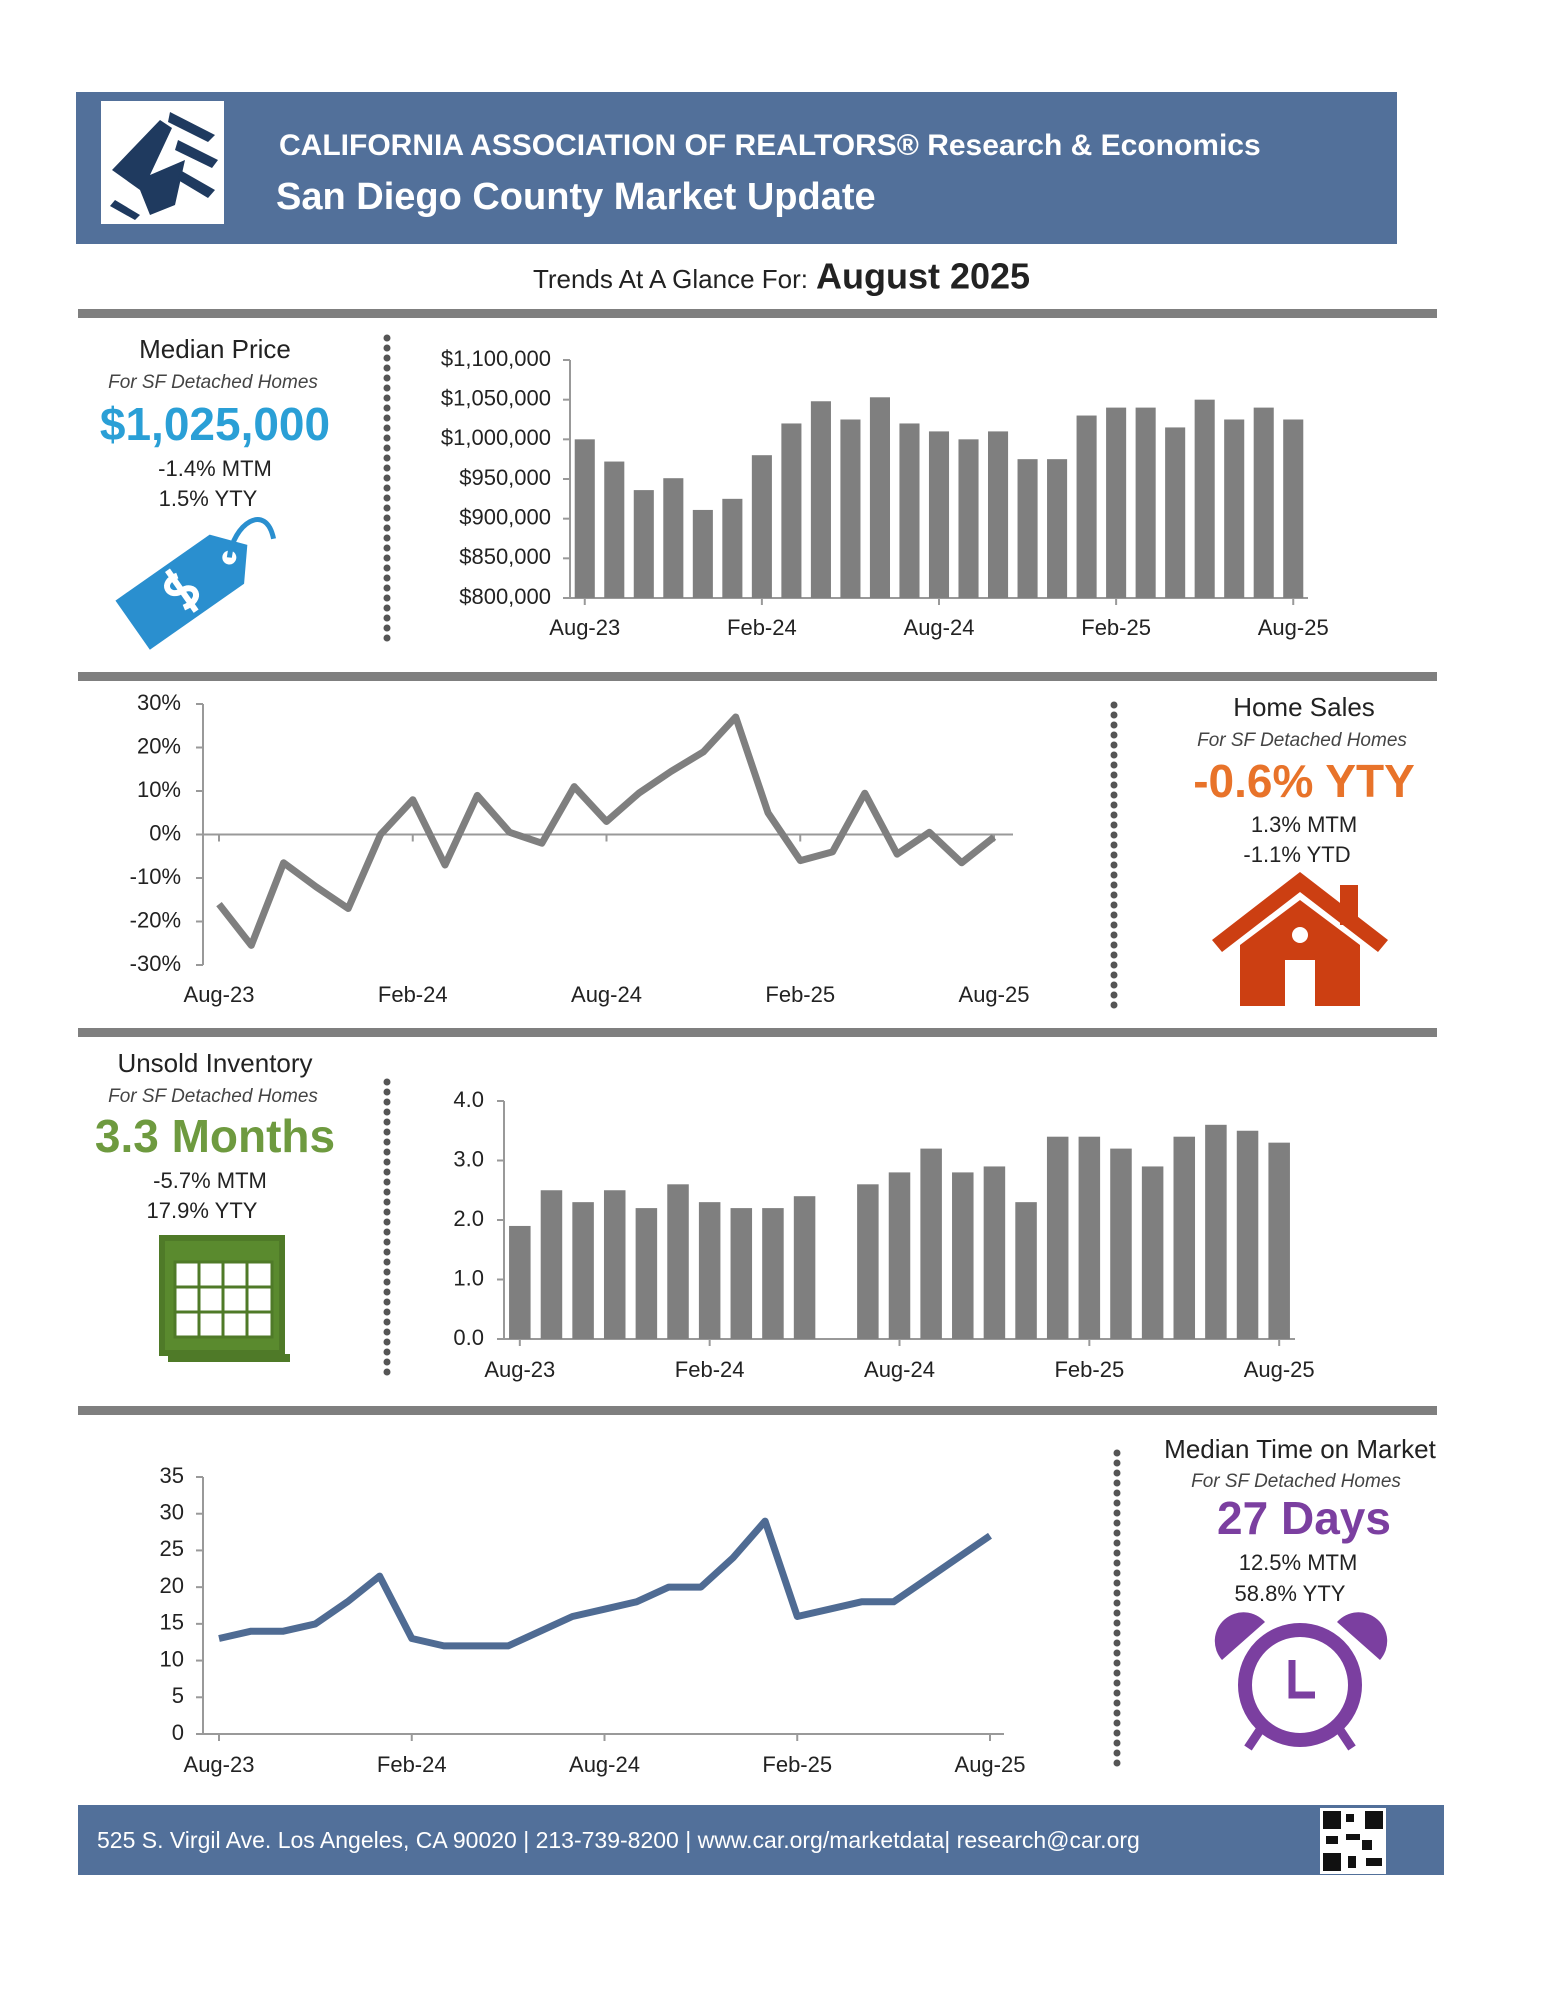 The image size is (1545, 2000). I want to click on panel-title: Median Price, so click(215, 349).